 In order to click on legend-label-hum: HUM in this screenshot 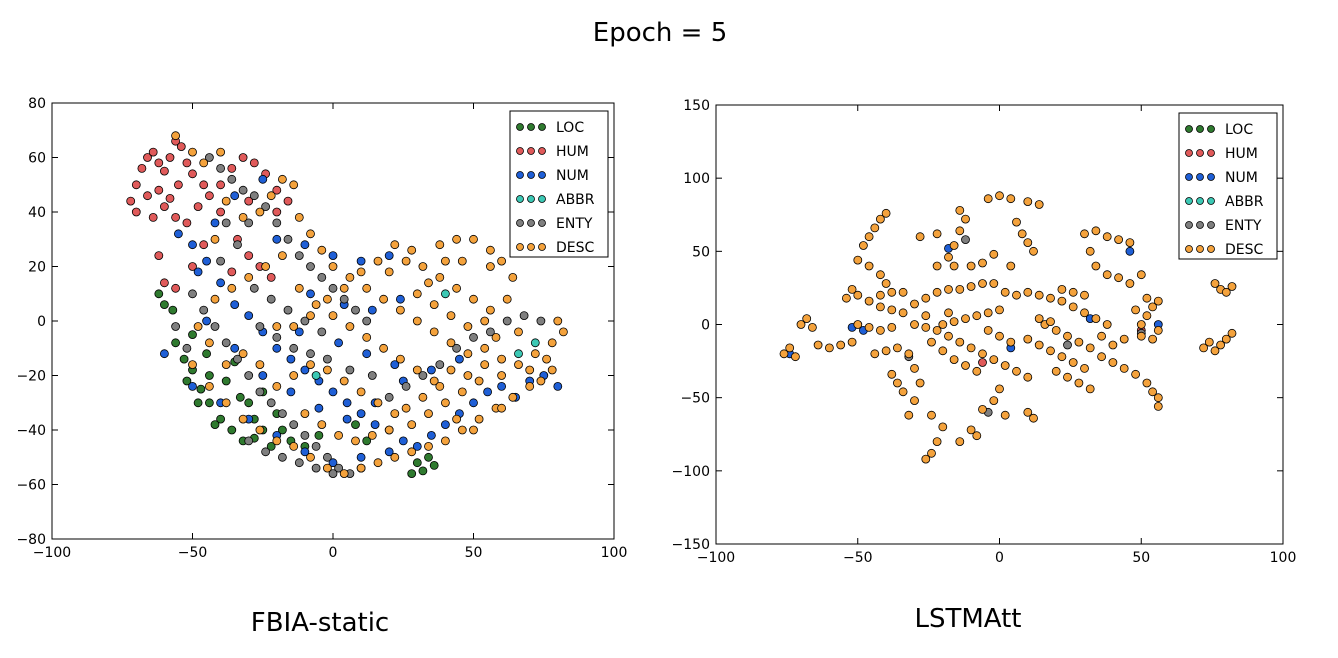, I will do `click(572, 152)`.